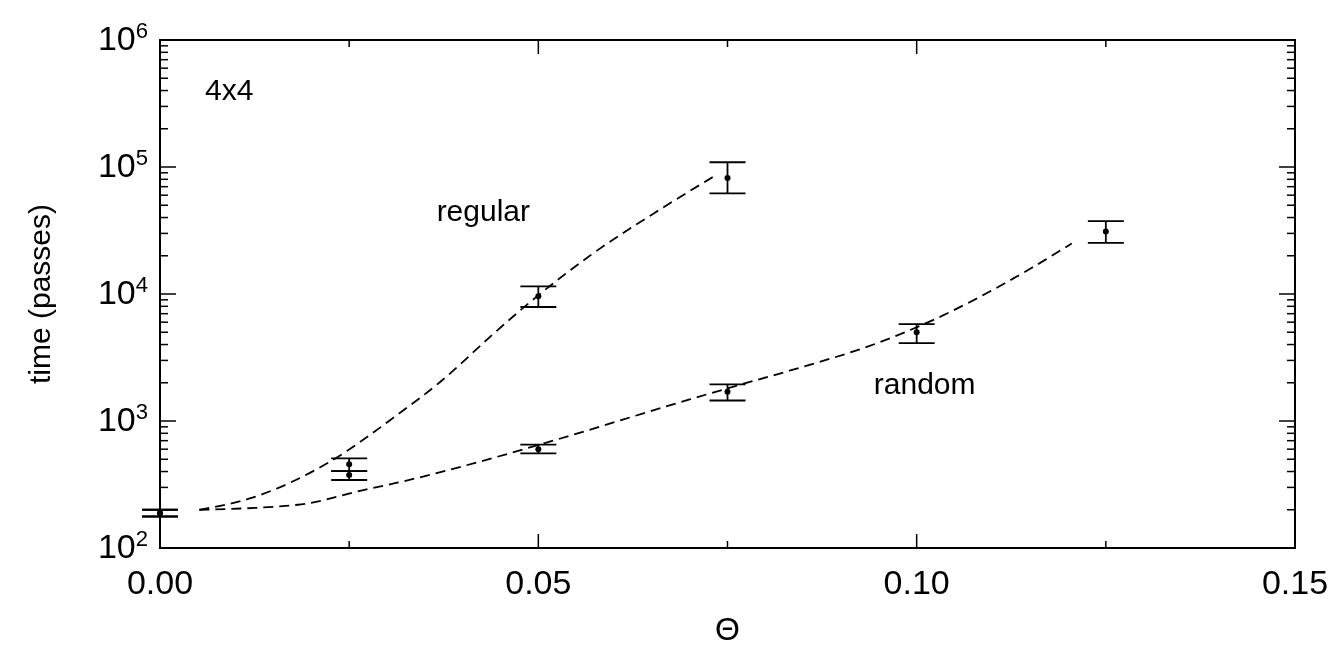  Describe the element at coordinates (122, 164) in the screenshot. I see `y-tick-label: 10$^{5}$` at that location.